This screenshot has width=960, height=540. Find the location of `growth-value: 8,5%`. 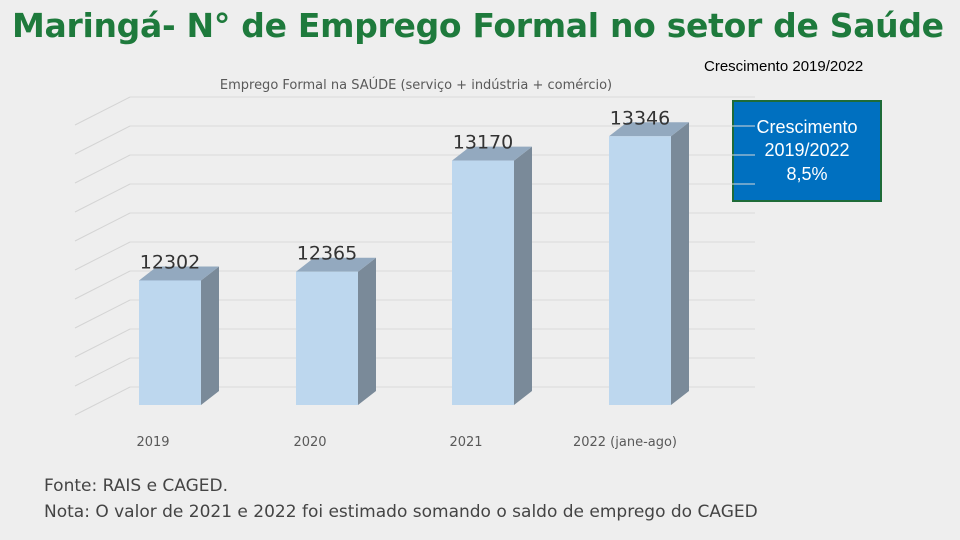

growth-value: 8,5% is located at coordinates (807, 173).